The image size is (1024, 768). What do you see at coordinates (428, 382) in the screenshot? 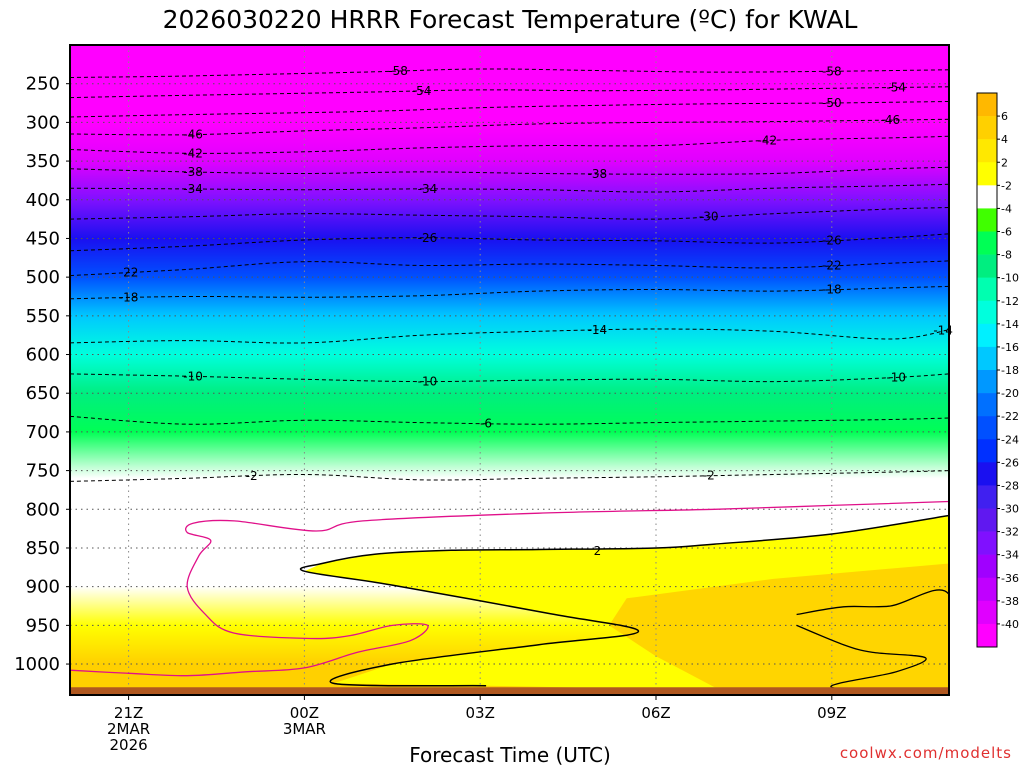
I see `isotherm-label-12-1: -10` at bounding box center [428, 382].